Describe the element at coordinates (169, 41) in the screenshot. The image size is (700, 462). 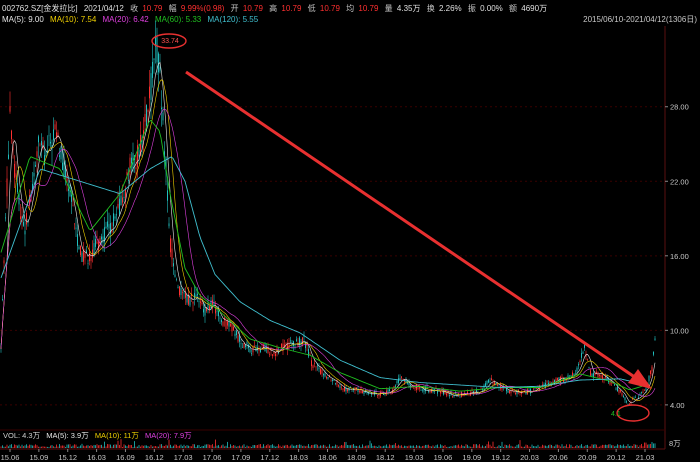
I see `peak-annotation: 33.74` at that location.